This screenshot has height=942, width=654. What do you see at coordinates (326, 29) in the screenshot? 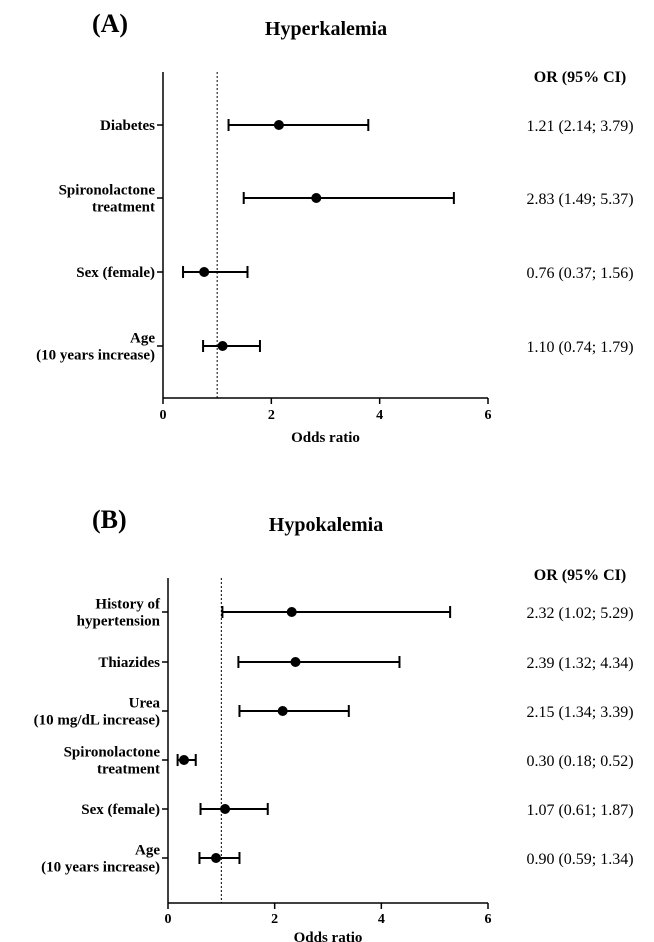
I see `chart-title: Hyperkalemia` at bounding box center [326, 29].